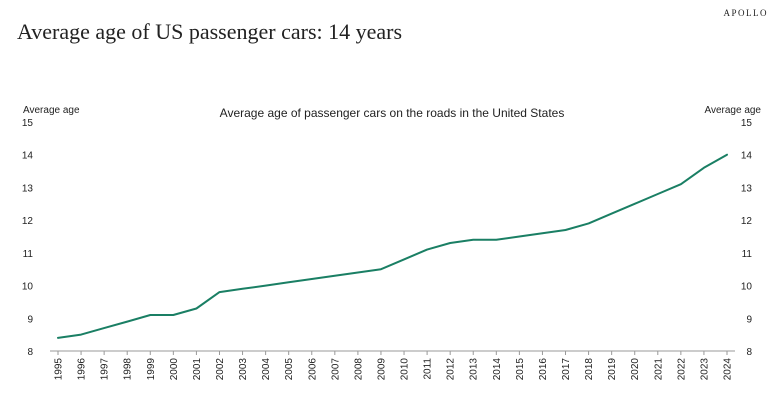  I want to click on apollo-logo: APOLLO, so click(745, 13).